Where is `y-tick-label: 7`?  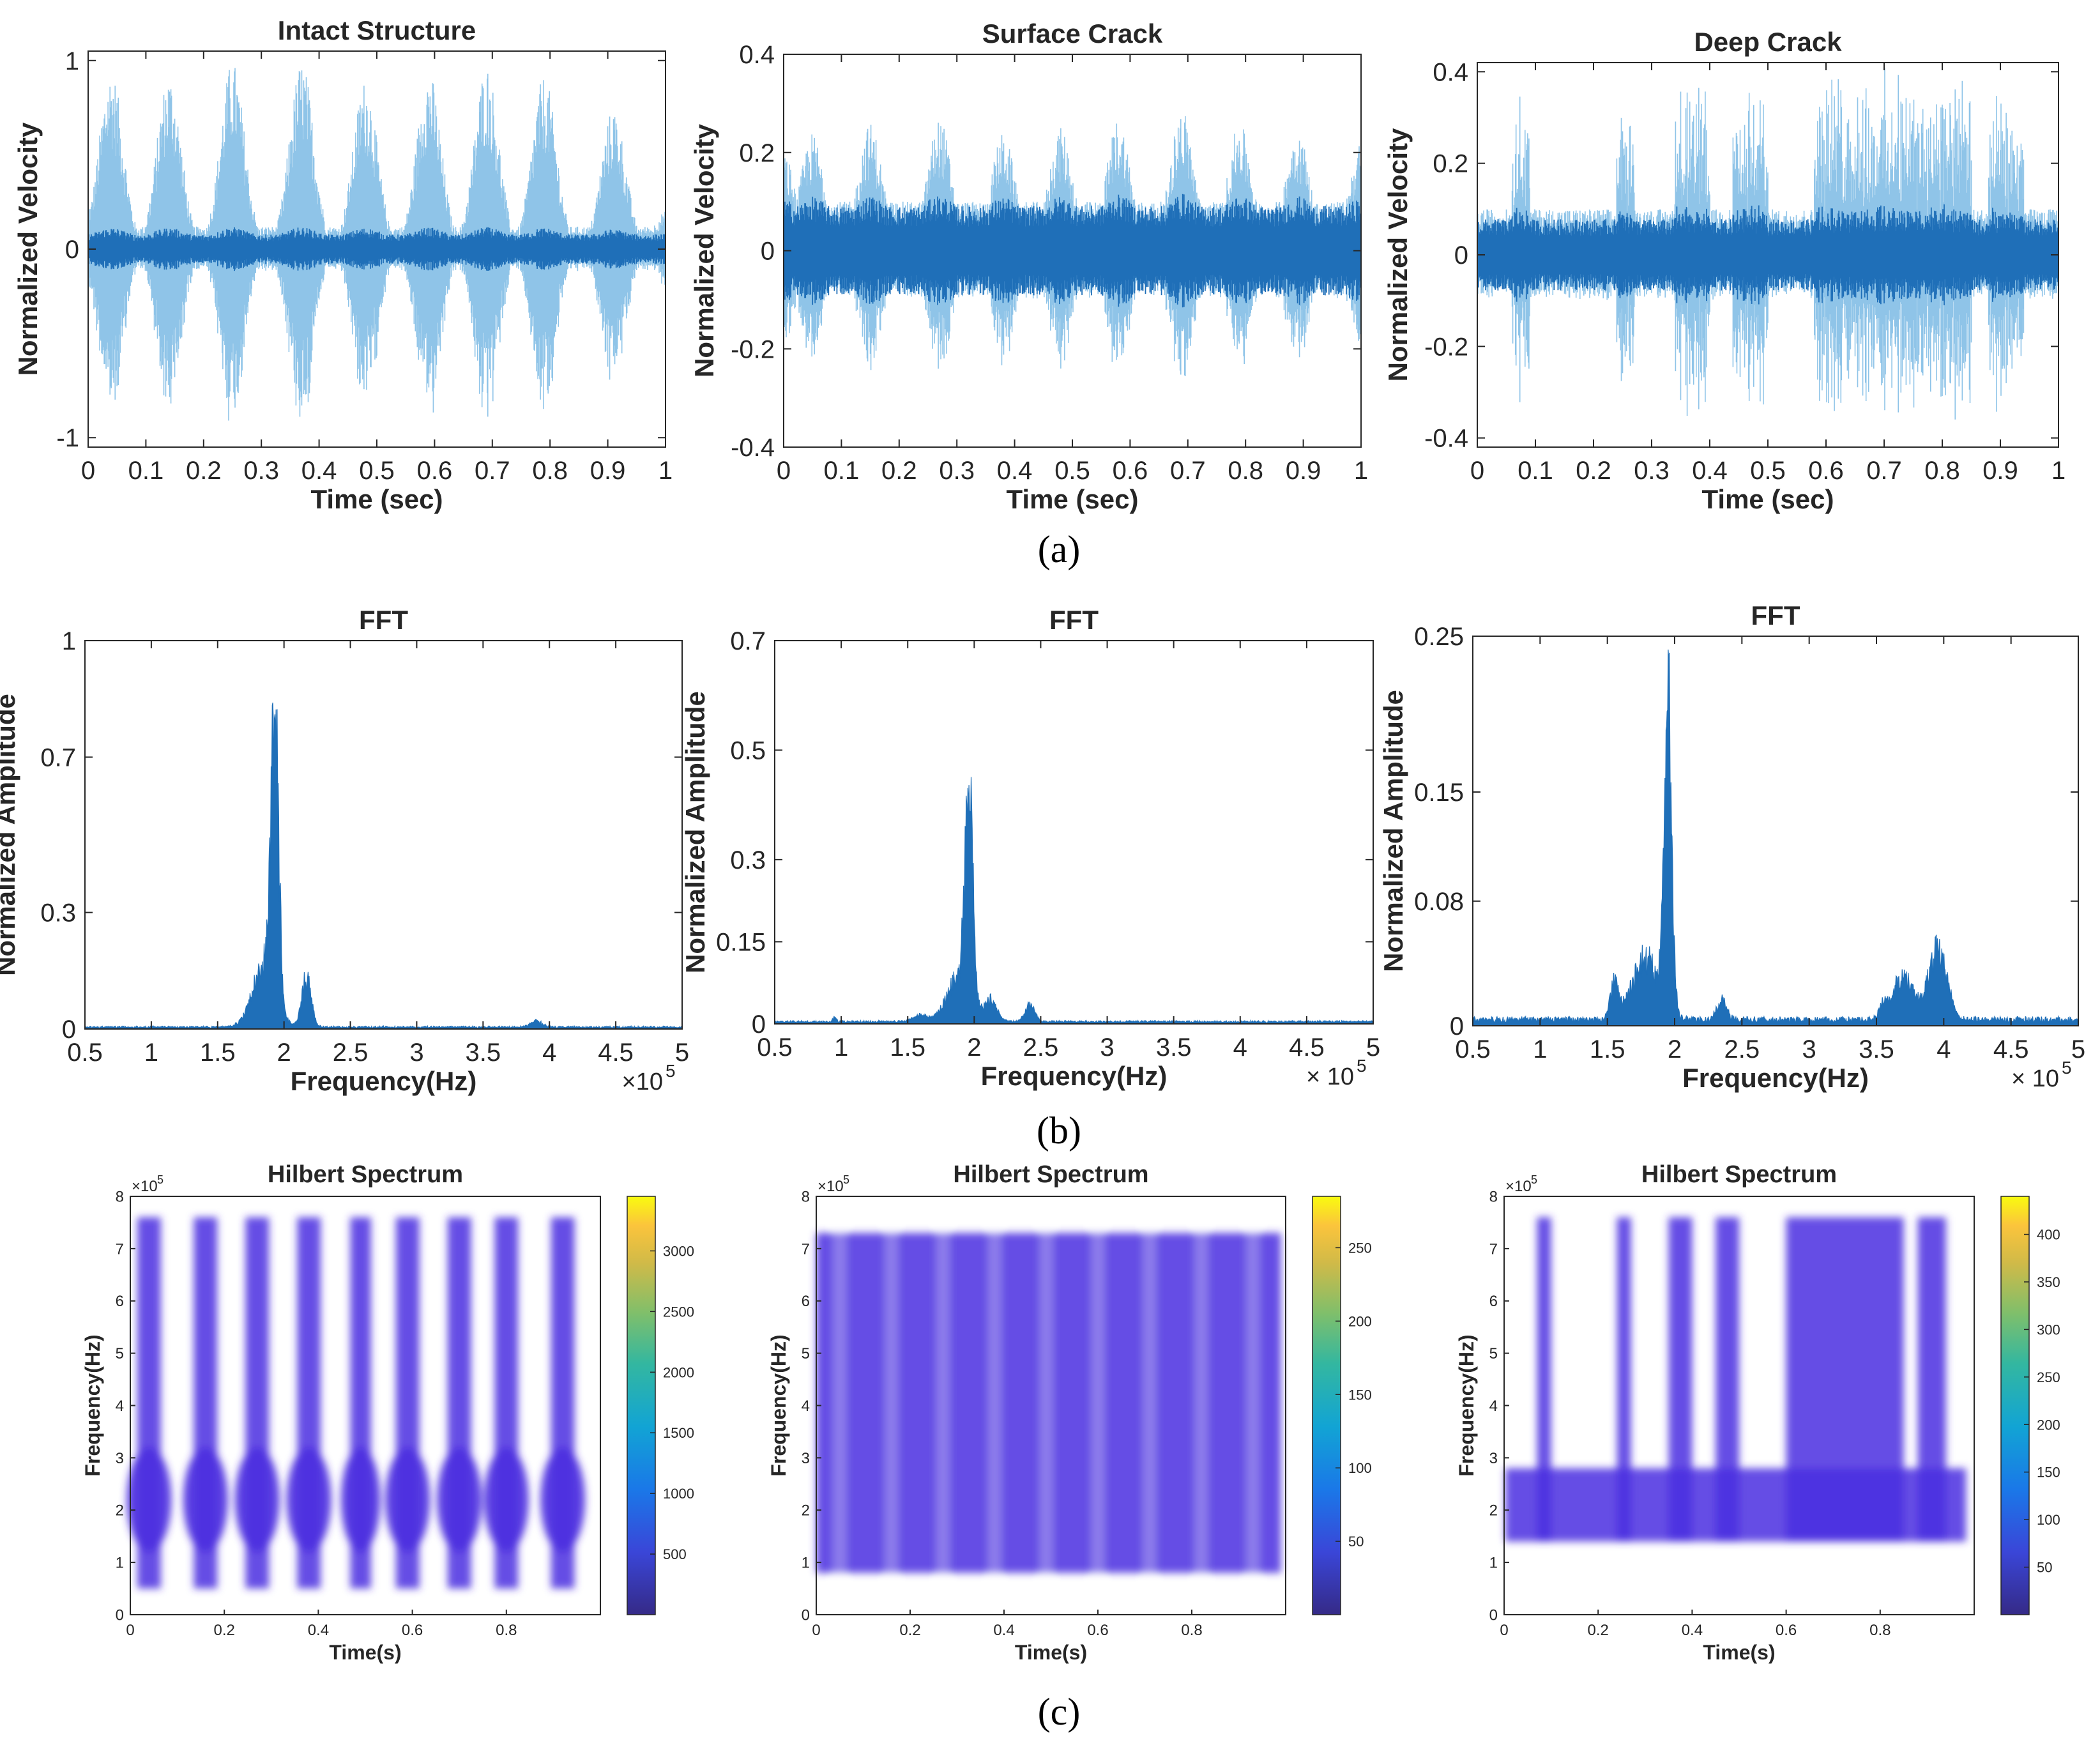
y-tick-label: 7 is located at coordinates (1493, 1249).